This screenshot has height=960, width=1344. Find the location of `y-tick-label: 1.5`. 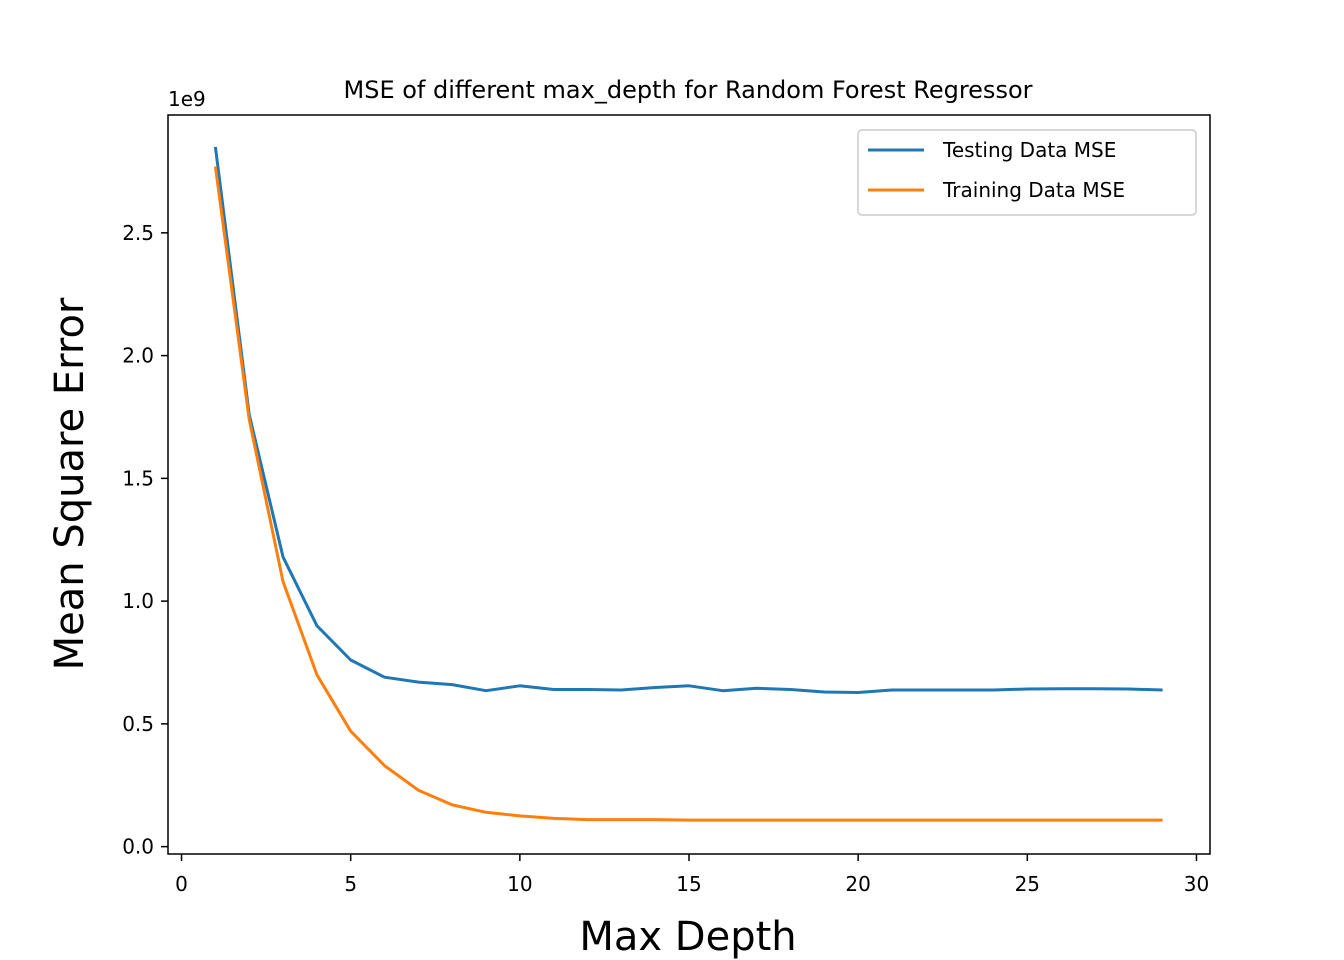

y-tick-label: 1.5 is located at coordinates (138, 478).